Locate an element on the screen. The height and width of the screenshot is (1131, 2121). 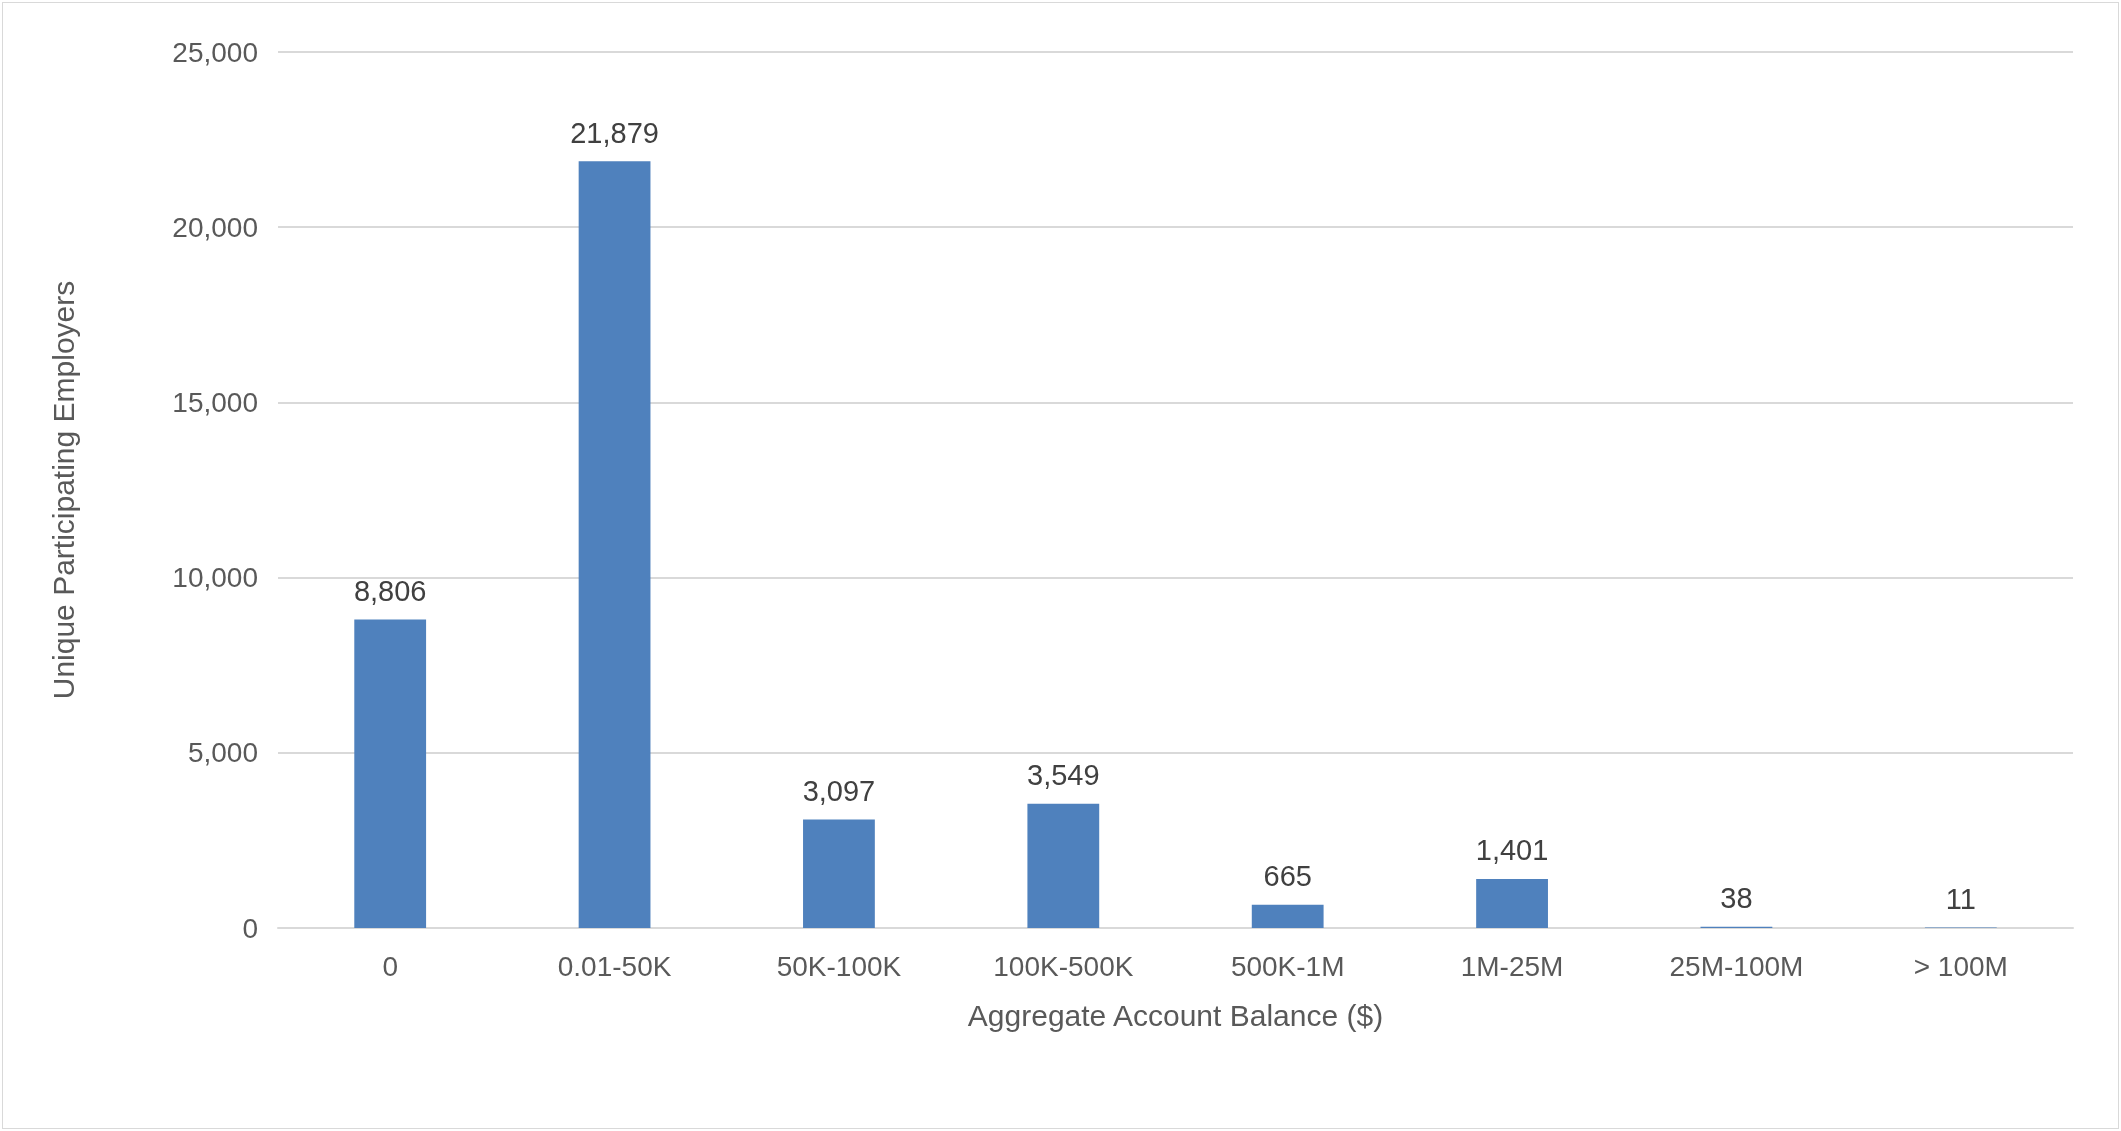
y-axis-title: Unique Participating Employers is located at coordinates (63, 490).